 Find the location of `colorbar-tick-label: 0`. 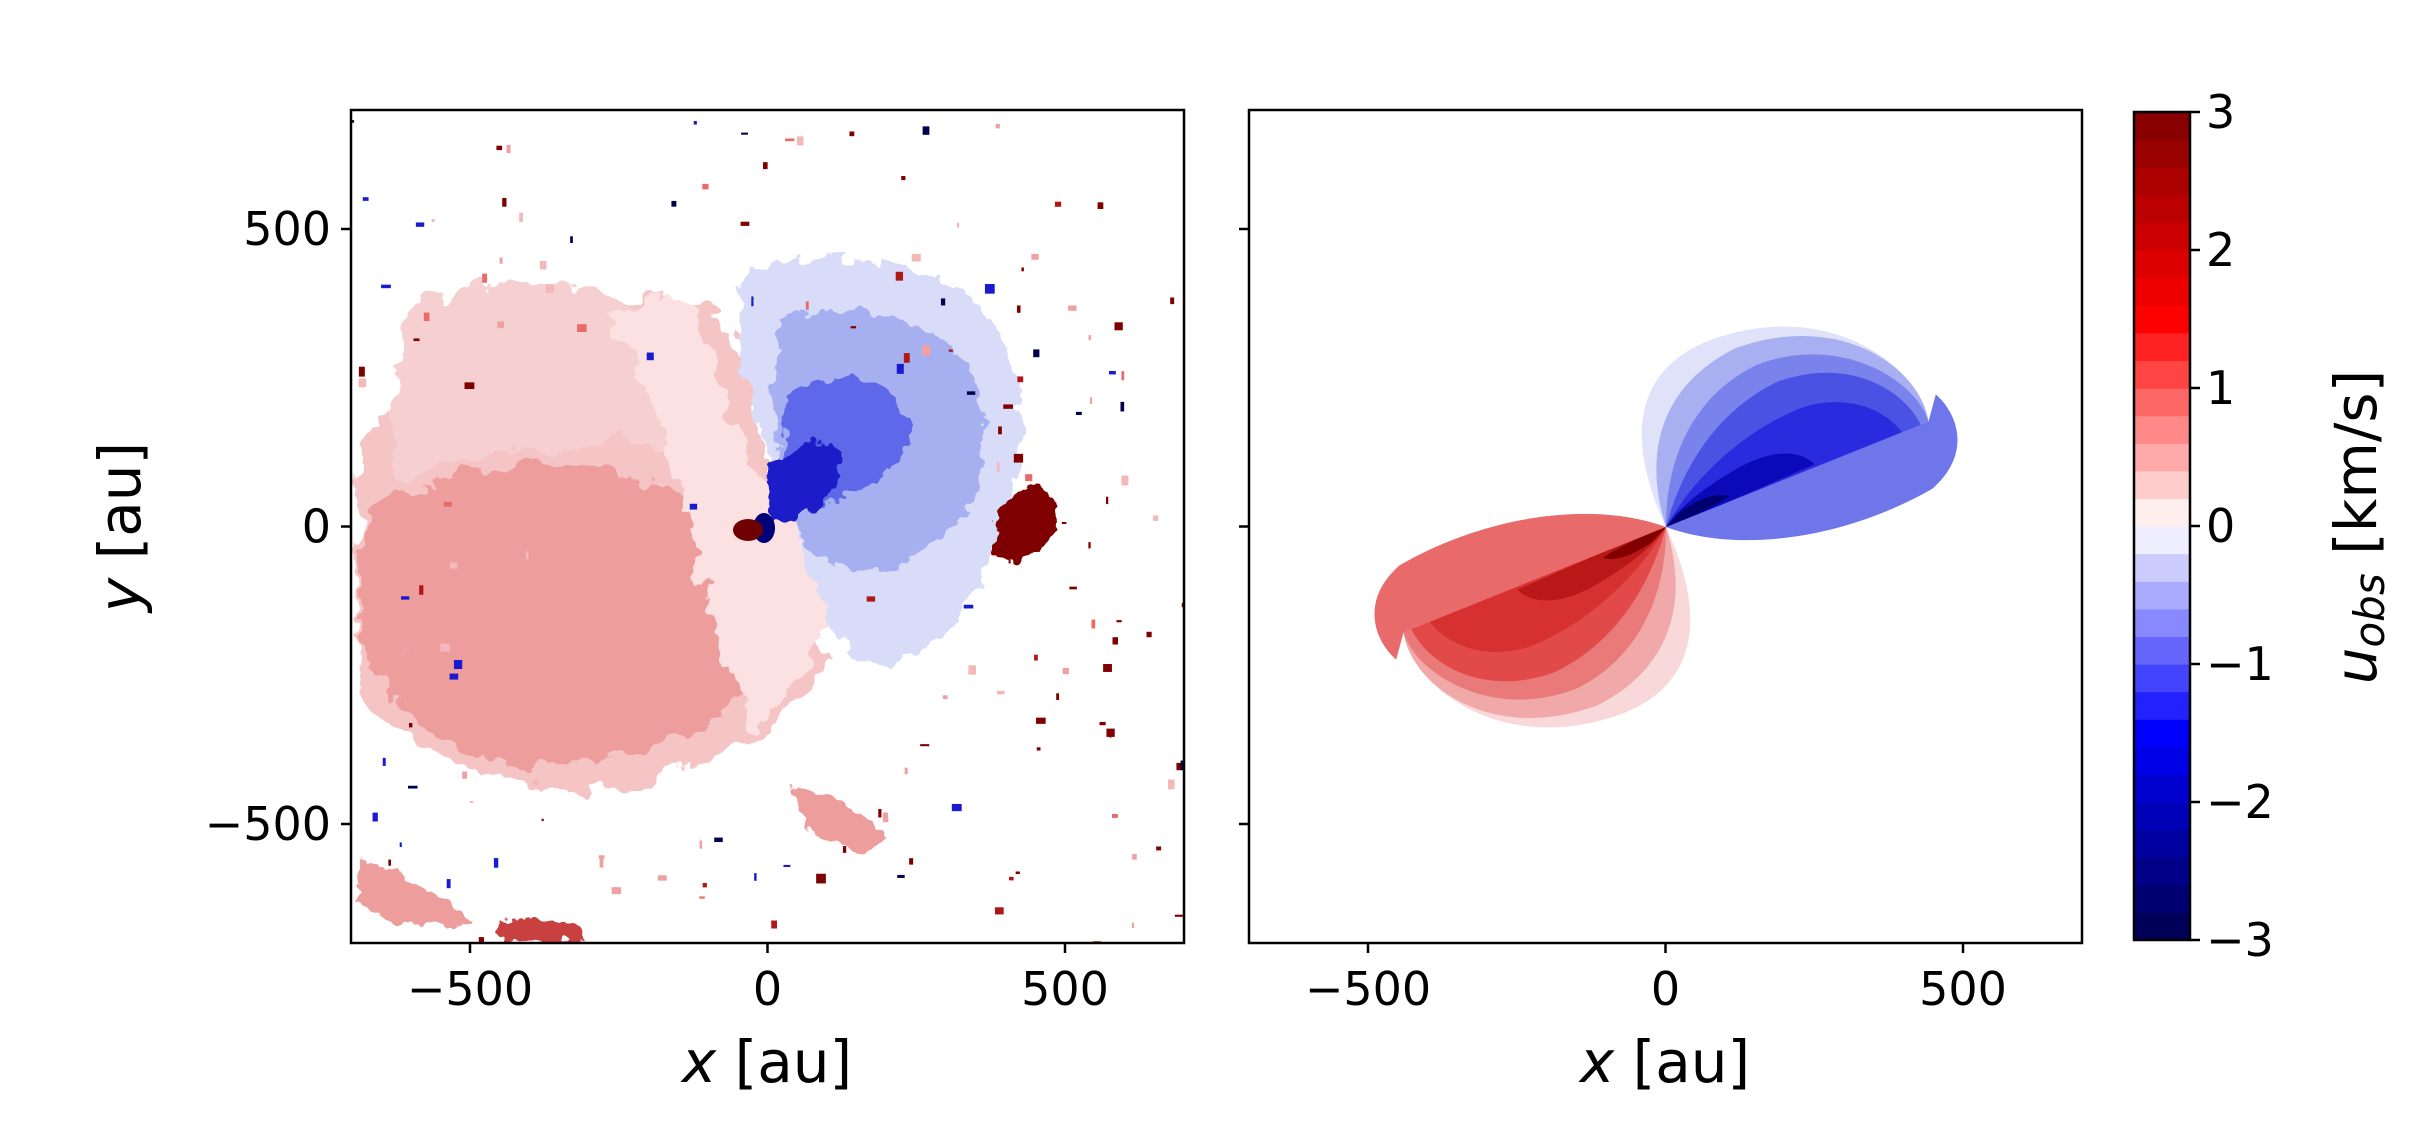

colorbar-tick-label: 0 is located at coordinates (2220, 526).